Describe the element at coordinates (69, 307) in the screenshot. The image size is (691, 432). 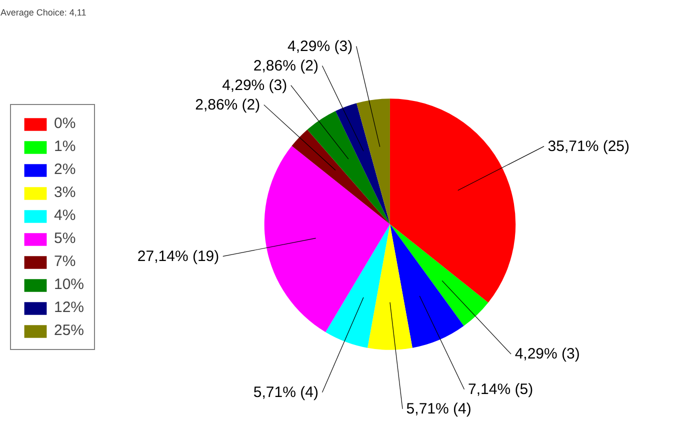
I see `legend-label: 12%` at that location.